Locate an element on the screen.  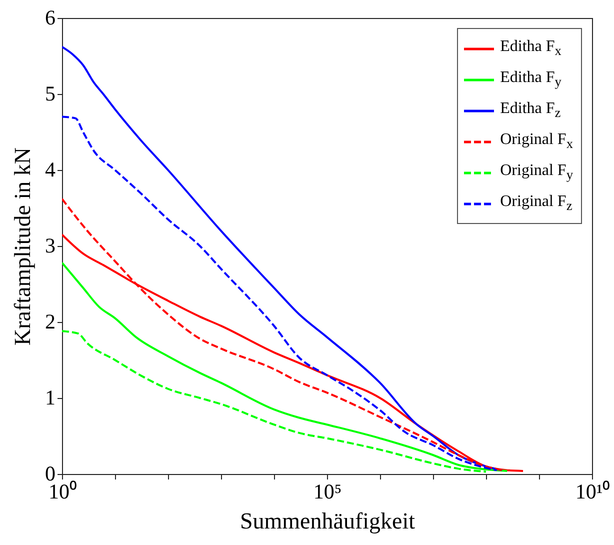
x-axis-title: Summenhäufigkeit is located at coordinates (328, 521).